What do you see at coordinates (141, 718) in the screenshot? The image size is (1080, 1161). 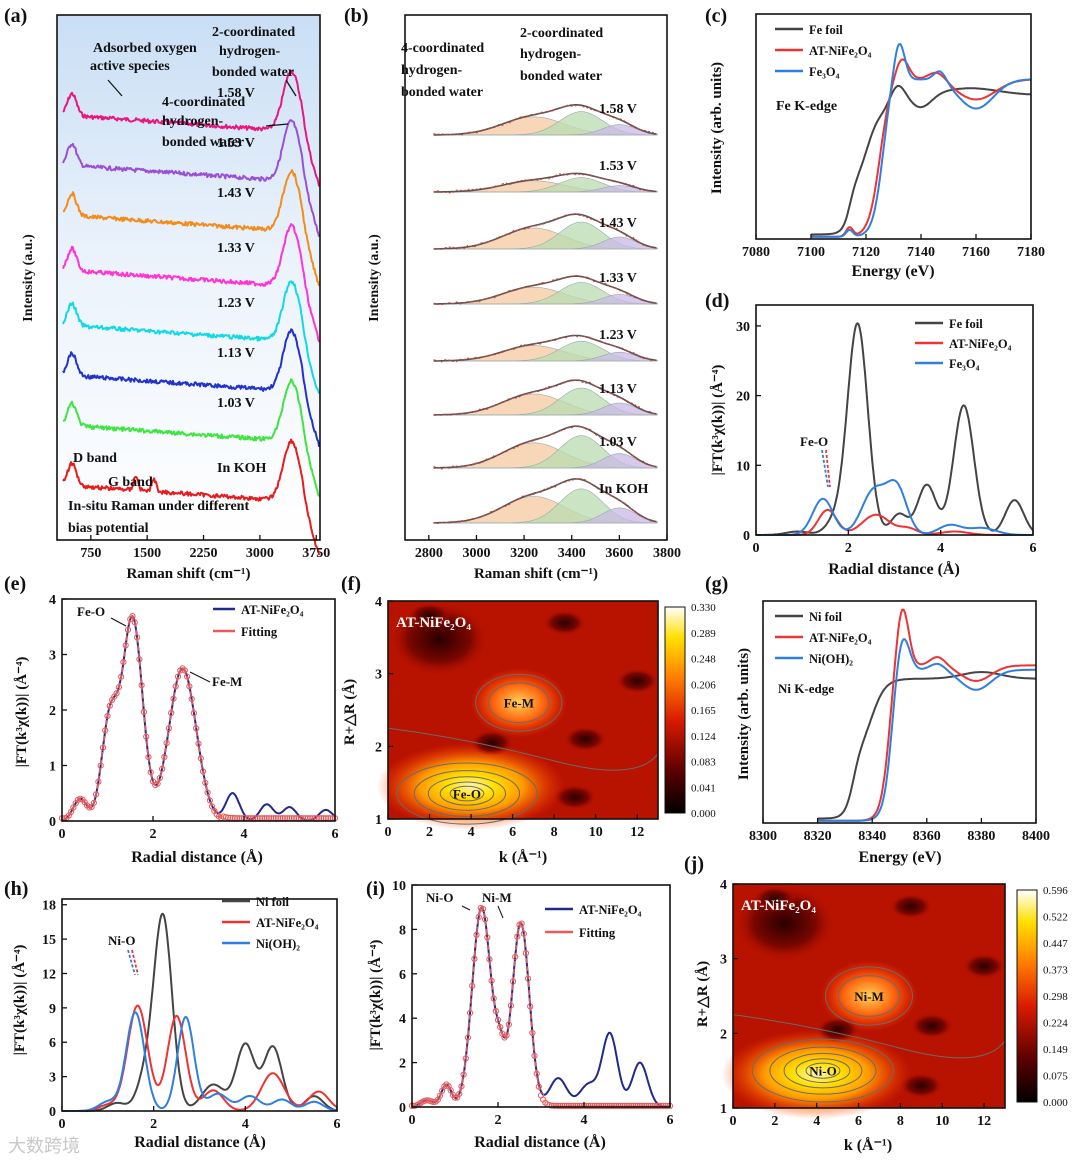 I see `fit-curve` at bounding box center [141, 718].